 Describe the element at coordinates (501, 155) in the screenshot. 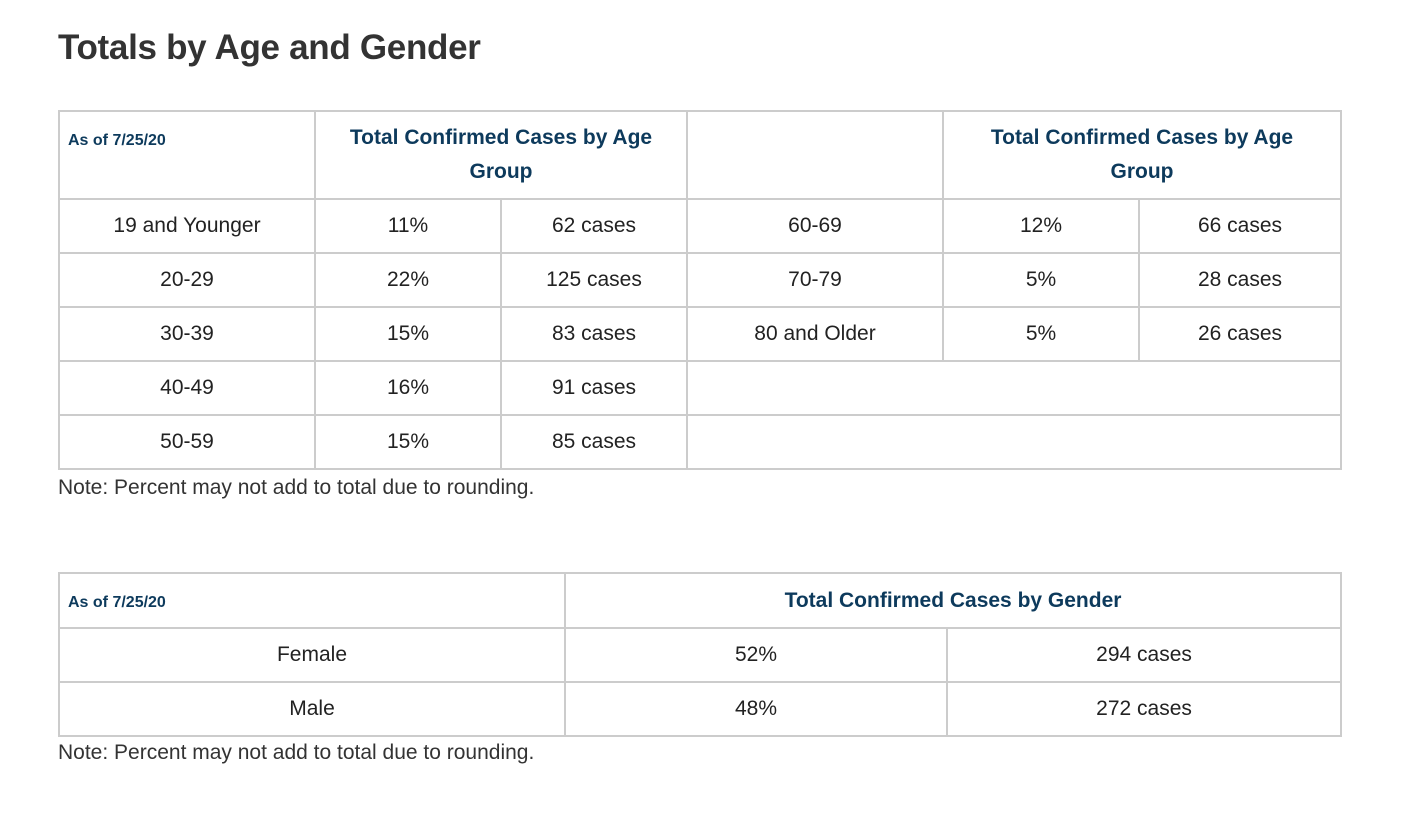

I see `age-left-header: Total Confirmed Cases by Age Group` at that location.